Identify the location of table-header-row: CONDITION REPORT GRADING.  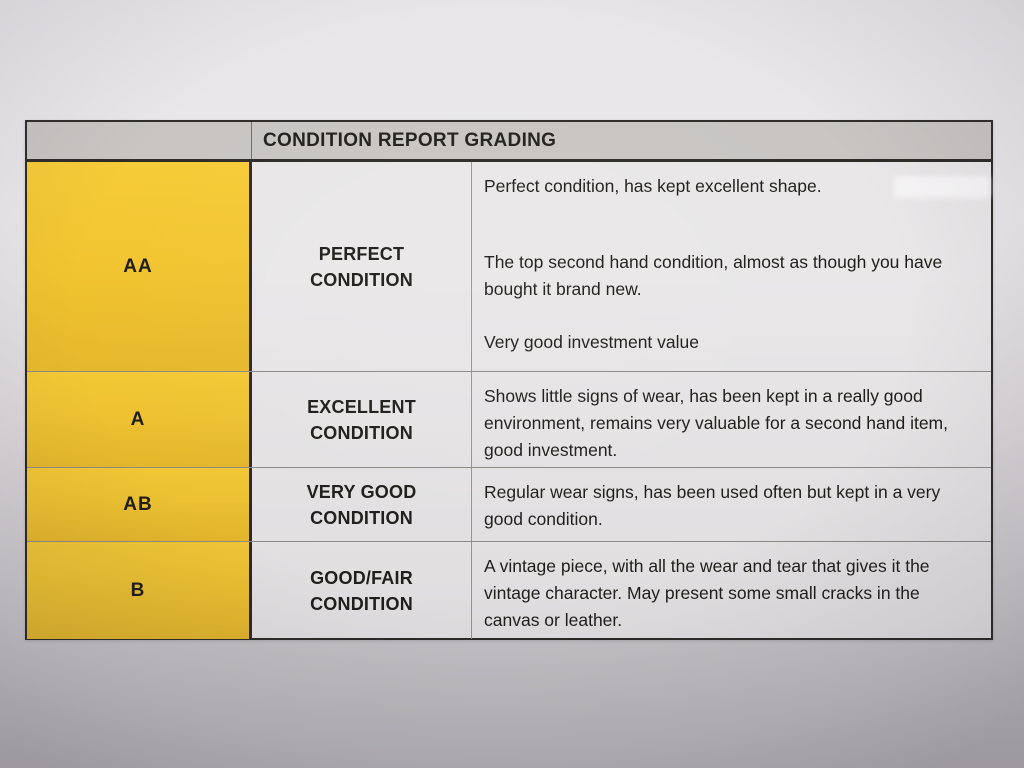
(509, 142).